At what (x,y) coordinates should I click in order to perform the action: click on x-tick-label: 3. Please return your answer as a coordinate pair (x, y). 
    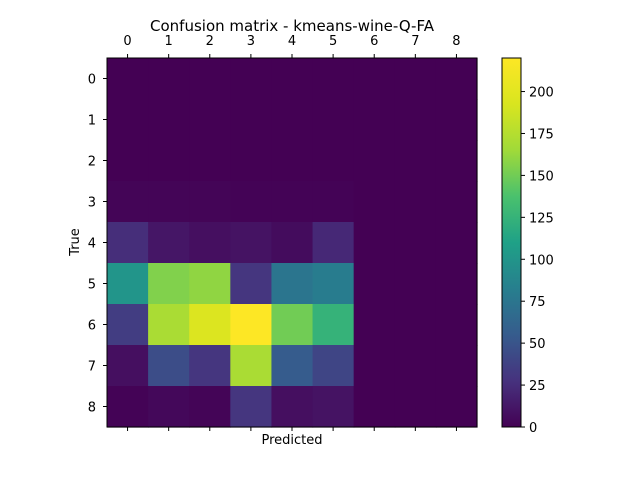
    Looking at the image, I should click on (251, 41).